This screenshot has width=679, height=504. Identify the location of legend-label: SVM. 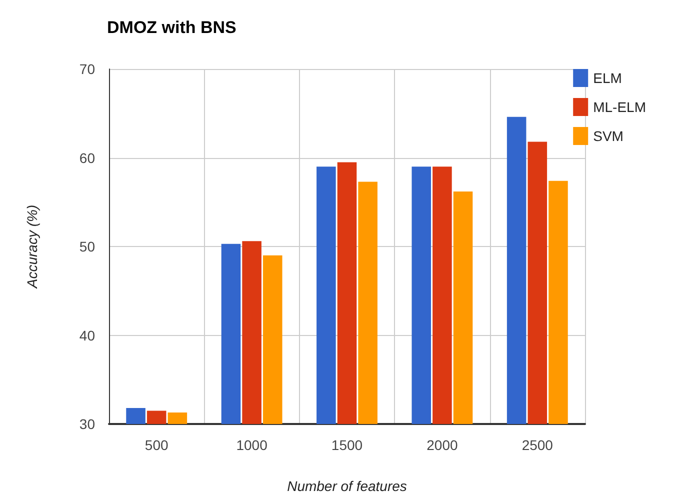
(608, 136).